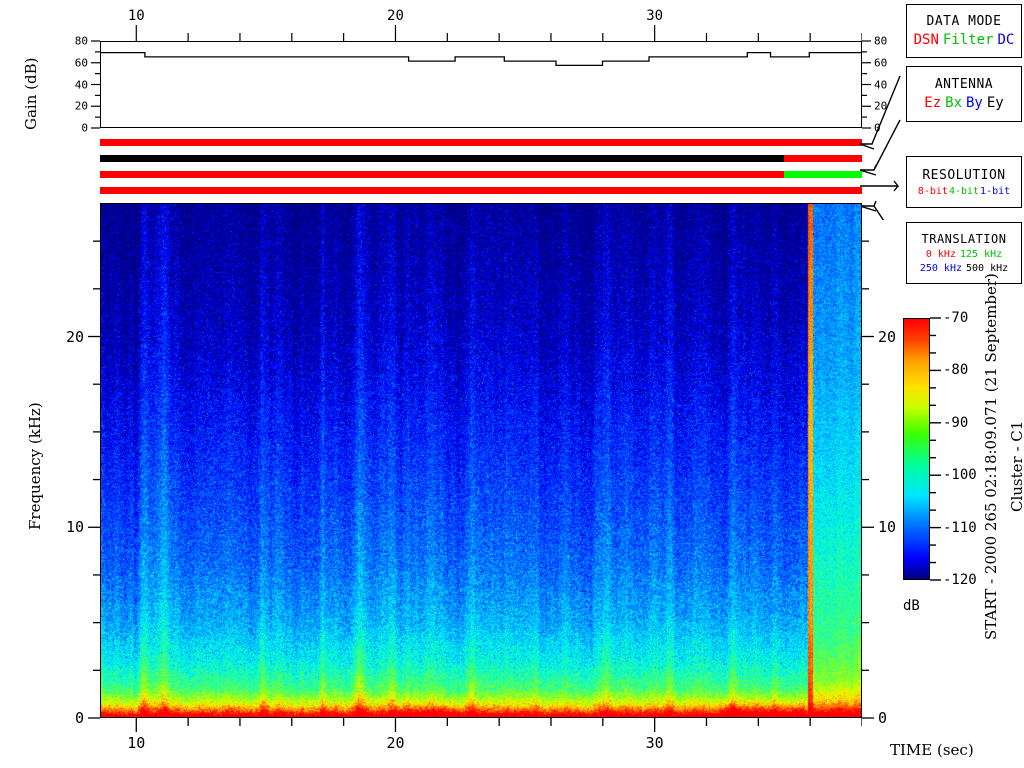 The height and width of the screenshot is (768, 1024). Describe the element at coordinates (77, 462) in the screenshot. I see `spectrogram-y-axis-left: 0 10 20` at that location.